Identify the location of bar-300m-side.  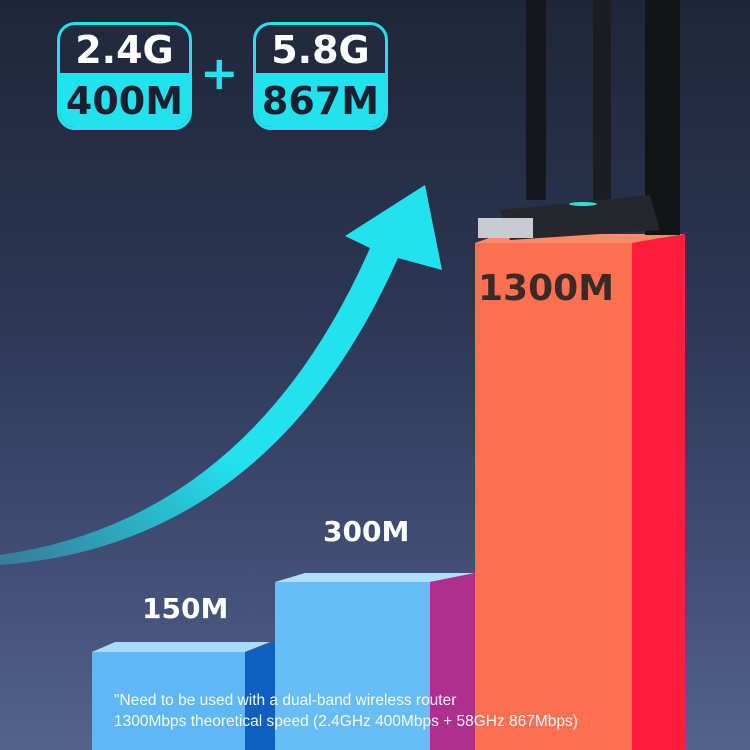
(452, 661).